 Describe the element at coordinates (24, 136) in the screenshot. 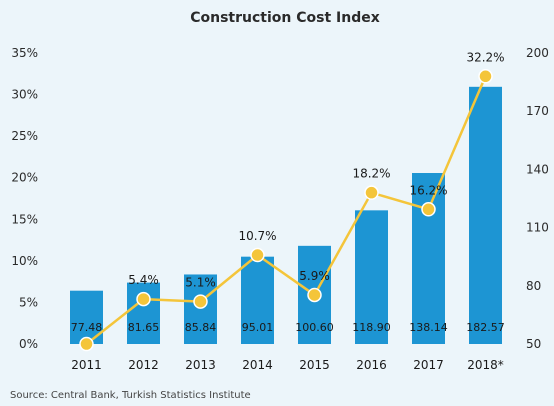

I see `left-tick-label: 25%` at that location.